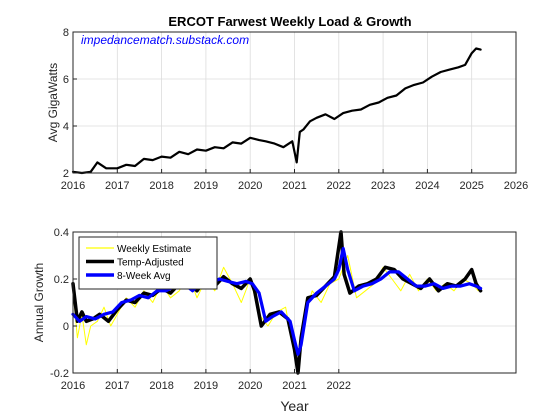 The height and width of the screenshot is (420, 560). What do you see at coordinates (383, 186) in the screenshot?
I see `top-xtick-label: 2023` at bounding box center [383, 186].